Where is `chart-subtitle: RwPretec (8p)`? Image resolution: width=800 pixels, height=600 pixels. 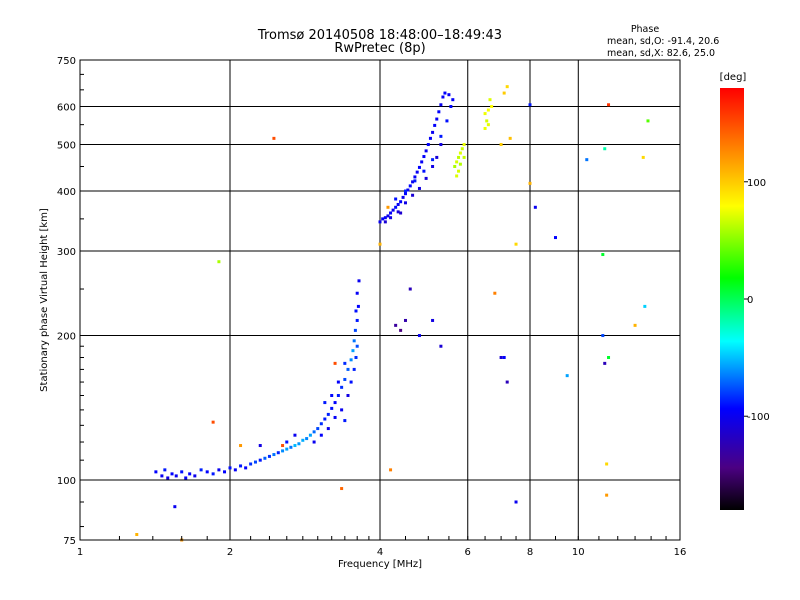
chart-subtitle: RwPretec (8p) is located at coordinates (379, 48).